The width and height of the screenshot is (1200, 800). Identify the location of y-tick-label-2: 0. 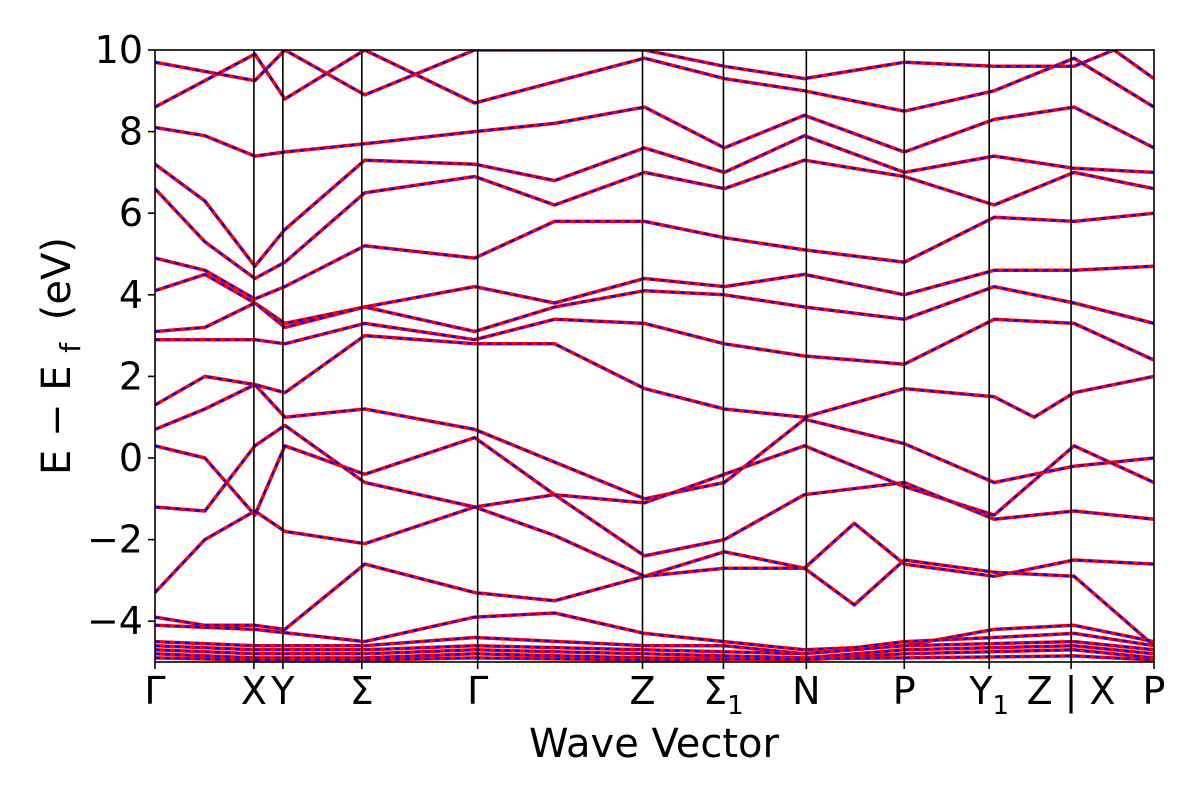
(131, 458).